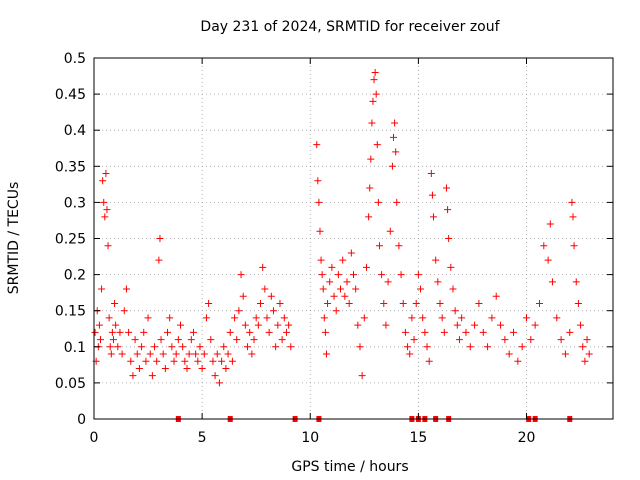  What do you see at coordinates (75, 276) in the screenshot?
I see `y-tick-label: 0.2` at bounding box center [75, 276].